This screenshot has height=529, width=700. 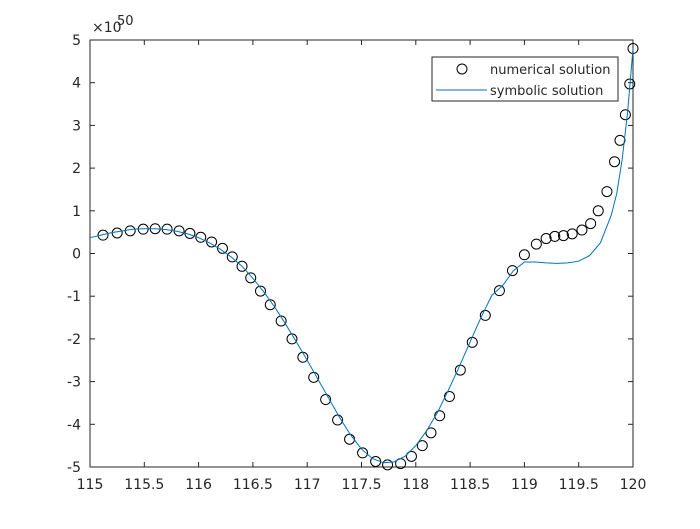 I want to click on legend-marker, so click(x=462, y=69).